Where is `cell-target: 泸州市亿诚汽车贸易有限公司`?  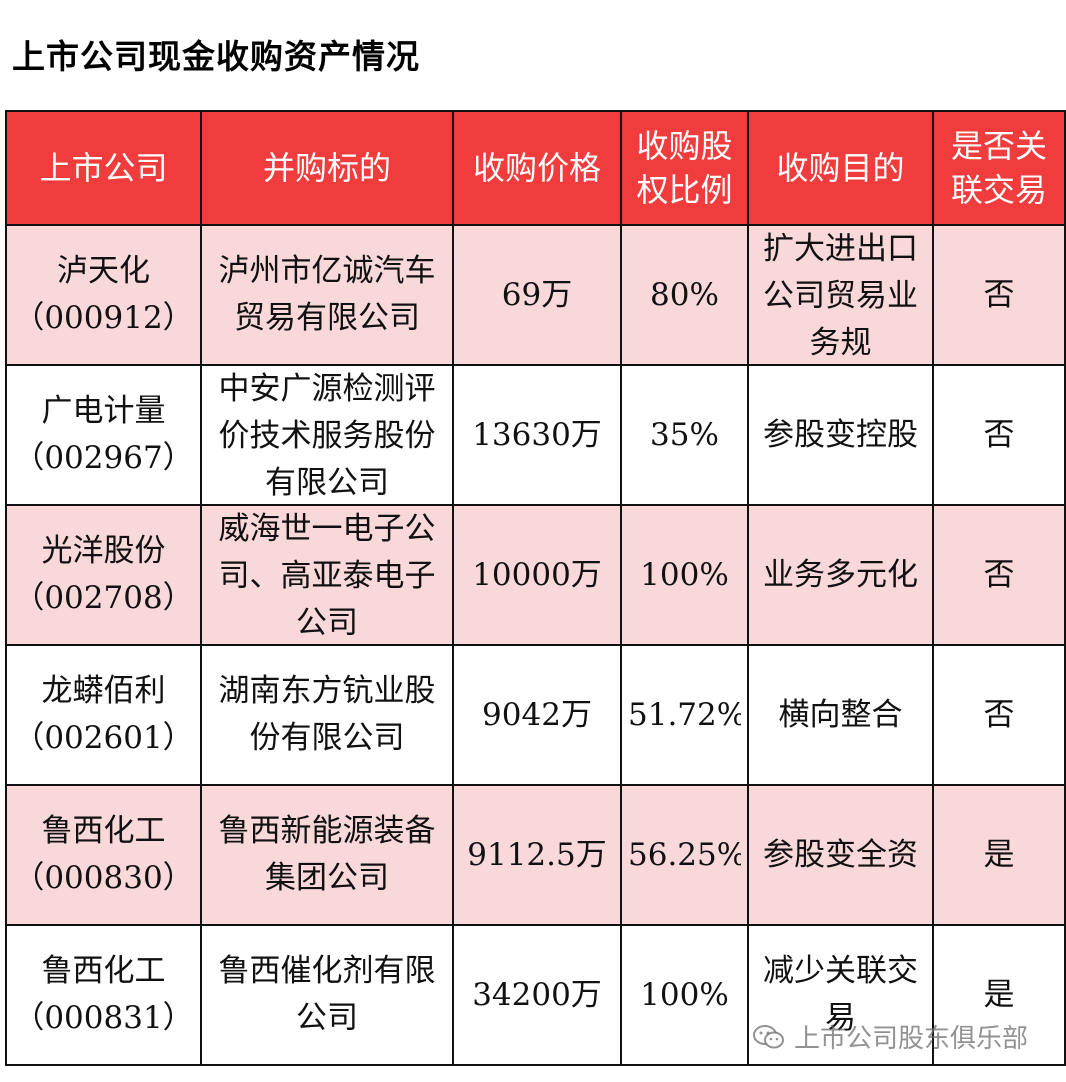
cell-target: 泸州市亿诚汽车贸易有限公司 is located at coordinates (327, 295).